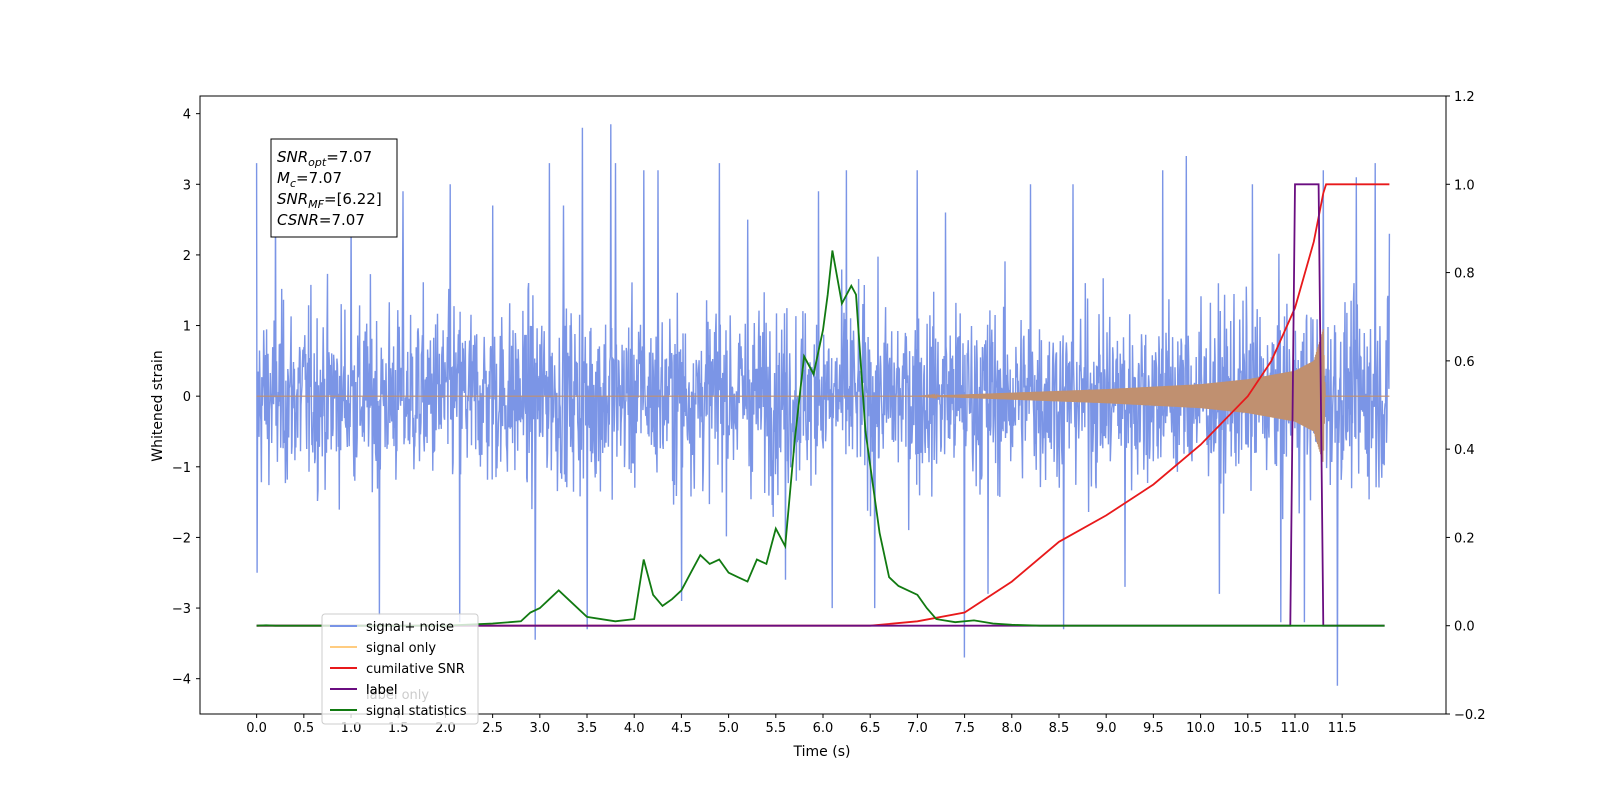 The image size is (1600, 800). I want to click on x-tick-label: 4.5, so click(681, 728).